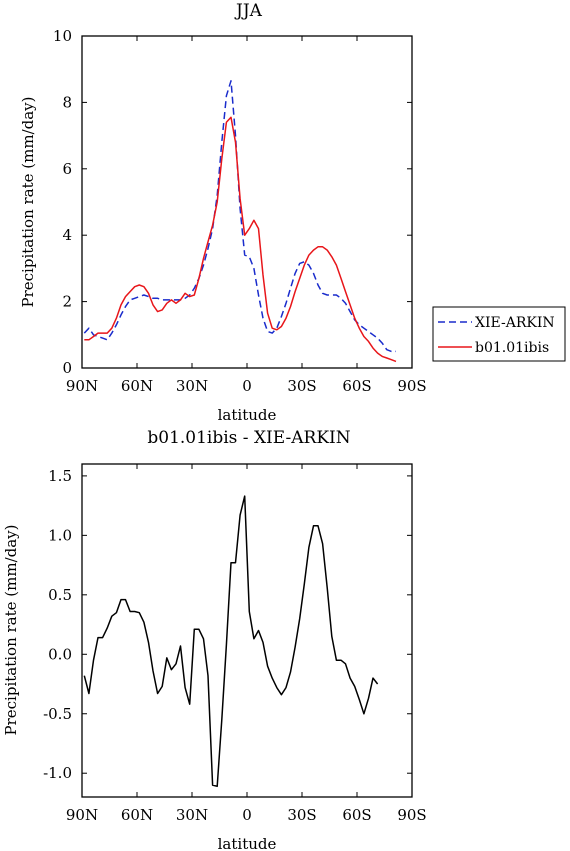  Describe the element at coordinates (28, 201) in the screenshot. I see `top-y-axis-label: Precipitation rate (mm/day)` at that location.